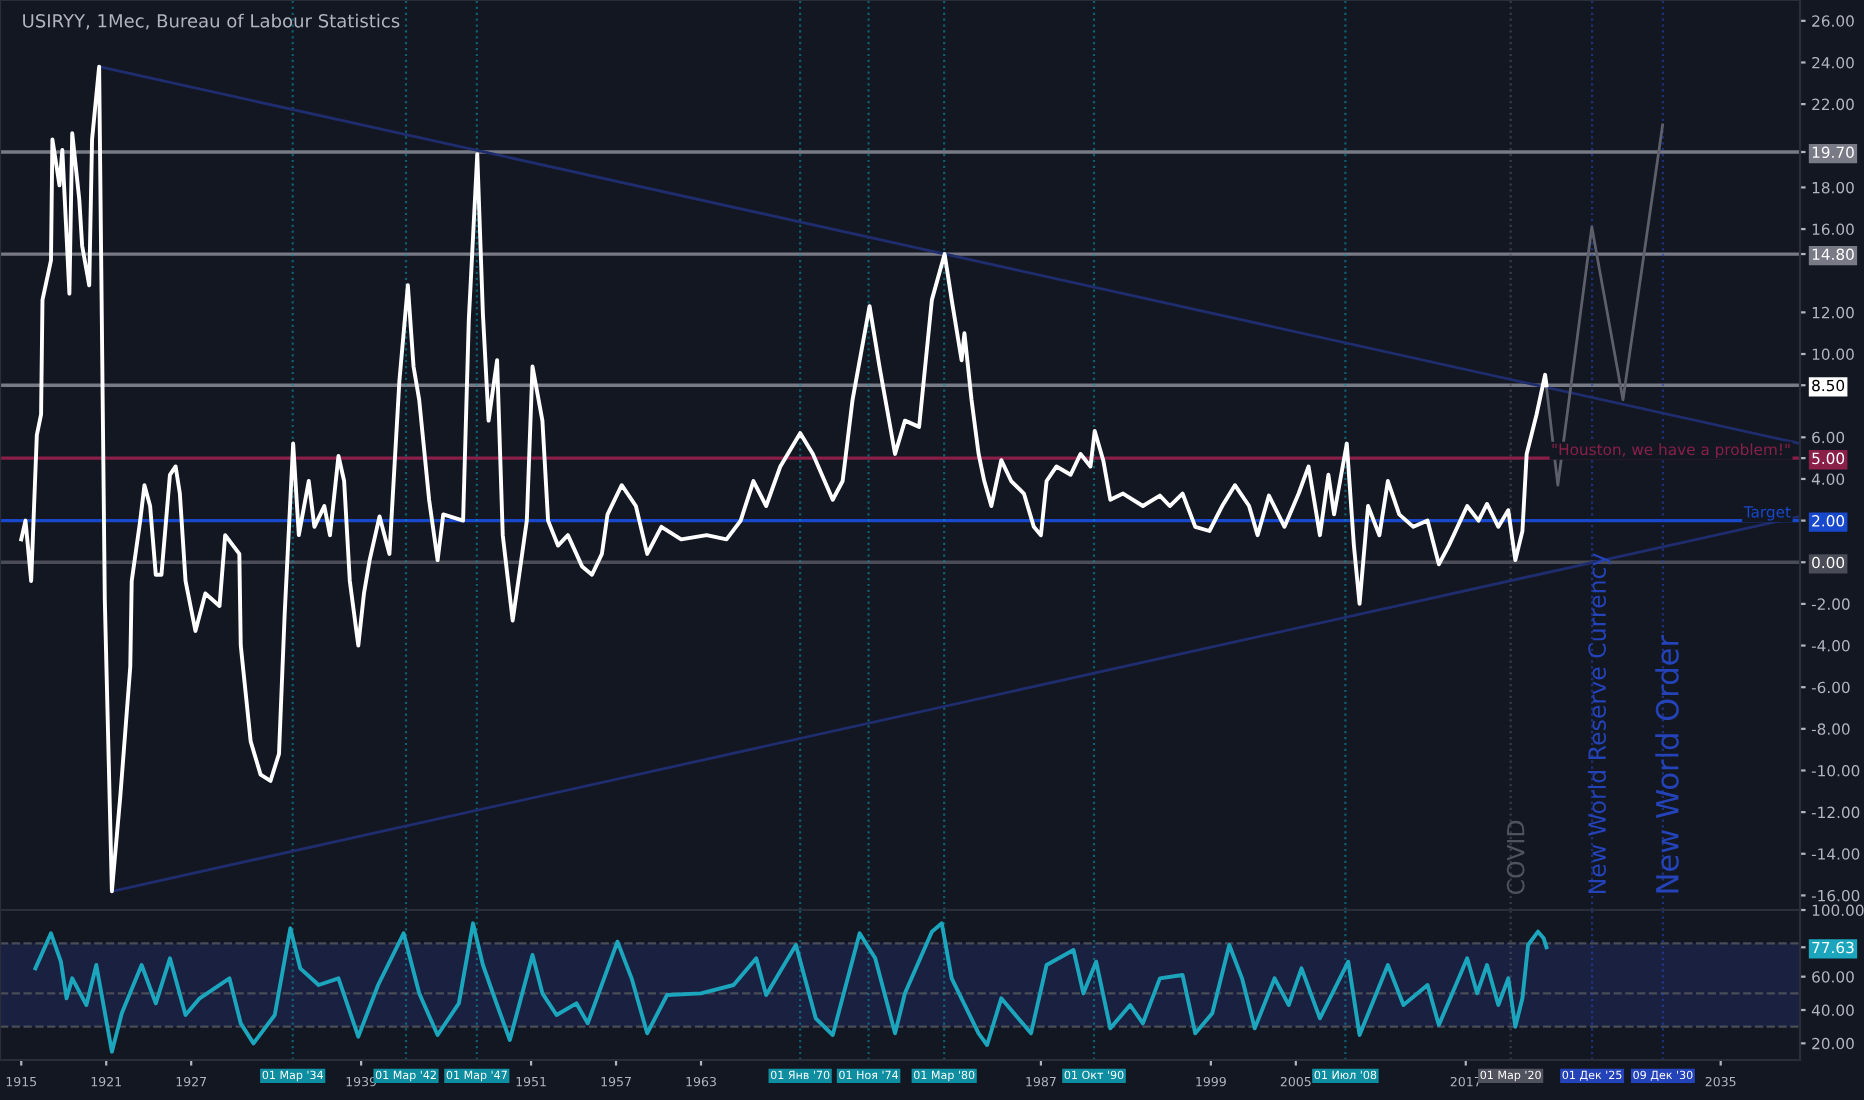 The width and height of the screenshot is (1864, 1100). Describe the element at coordinates (1667, 763) in the screenshot. I see `annotation: New World Order` at that location.